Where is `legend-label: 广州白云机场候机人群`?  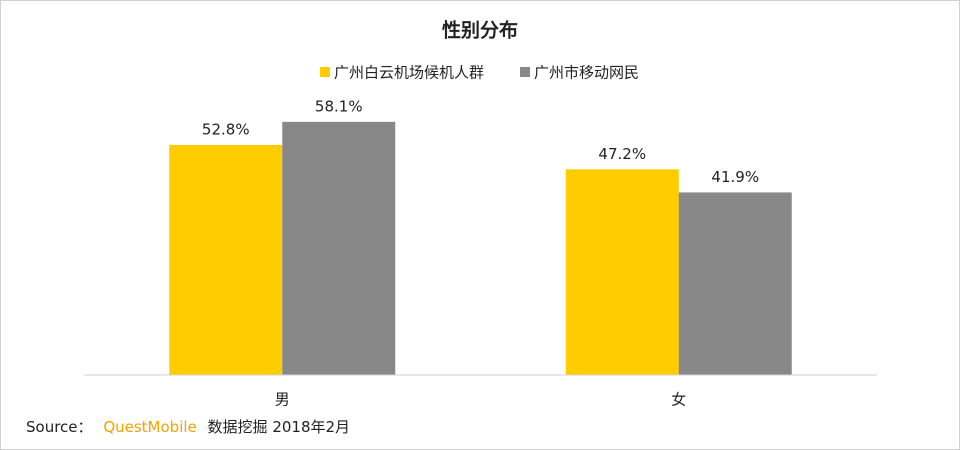 legend-label: 广州白云机场候机人群 is located at coordinates (409, 73).